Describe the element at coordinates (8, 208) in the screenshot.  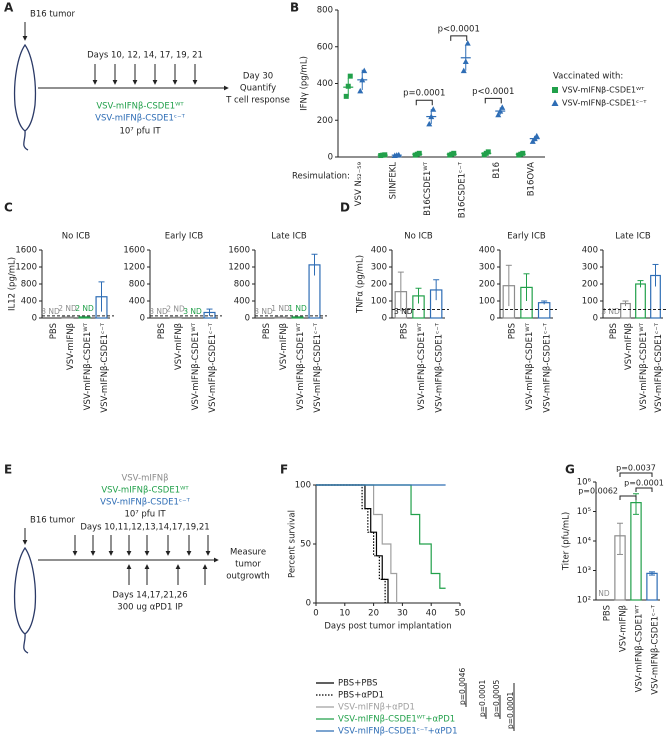
I see `panel-label: C` at that location.